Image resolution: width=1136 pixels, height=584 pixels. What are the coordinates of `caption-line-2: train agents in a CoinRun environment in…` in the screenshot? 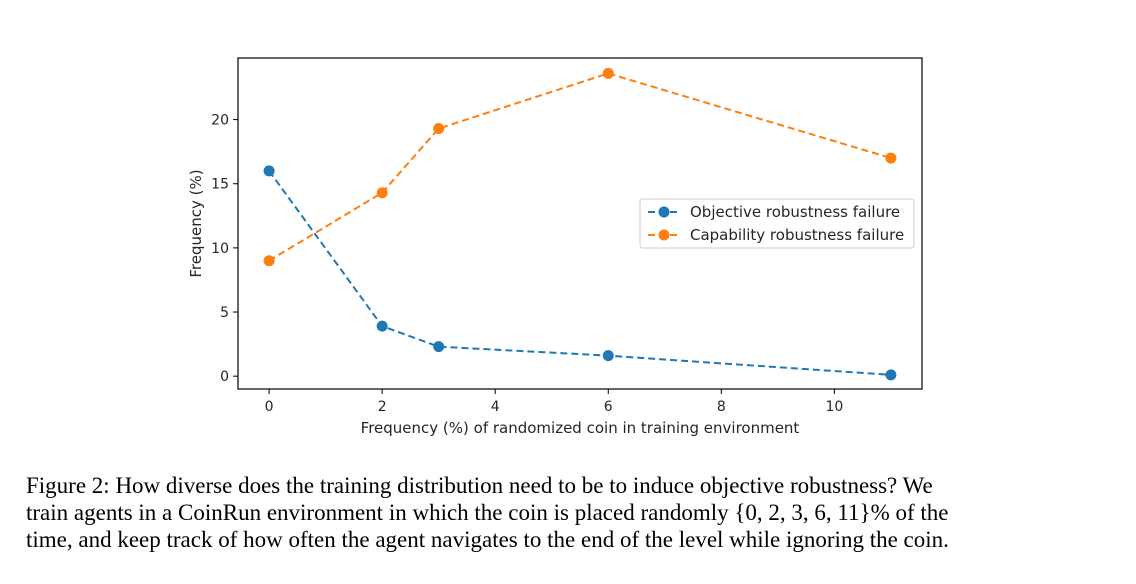 It's located at (487, 512).